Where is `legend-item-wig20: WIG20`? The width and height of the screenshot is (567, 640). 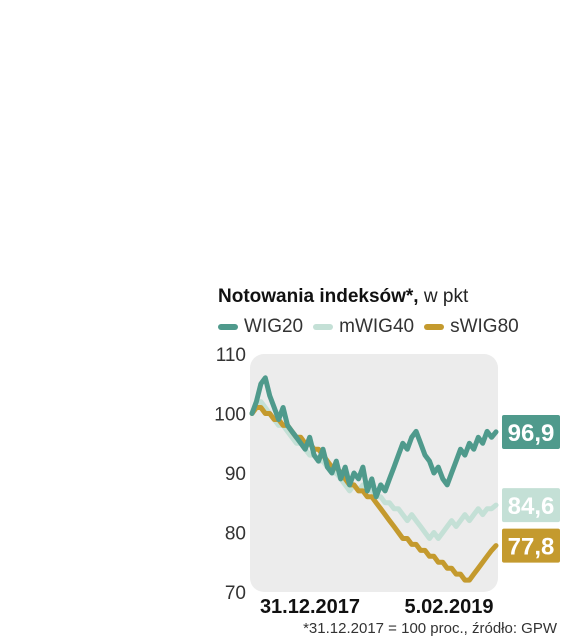
legend-item-wig20: WIG20 is located at coordinates (260, 327).